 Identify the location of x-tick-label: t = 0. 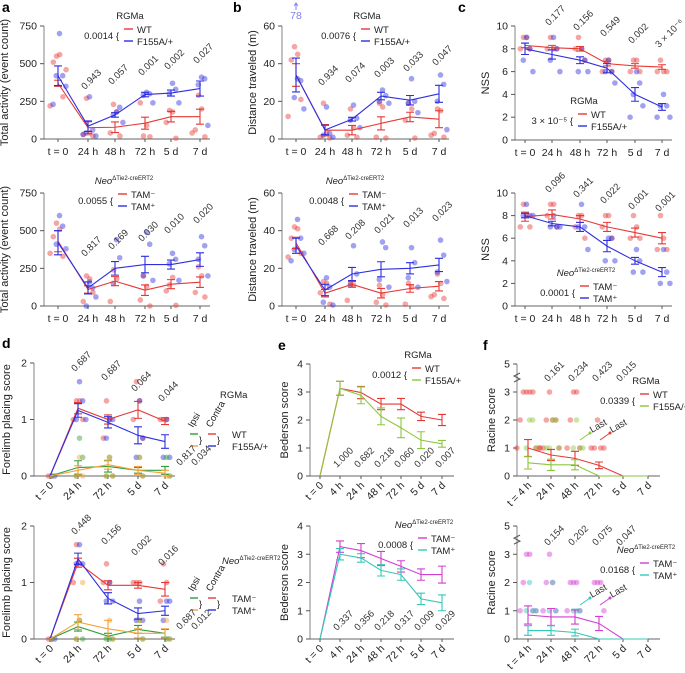
(44, 654).